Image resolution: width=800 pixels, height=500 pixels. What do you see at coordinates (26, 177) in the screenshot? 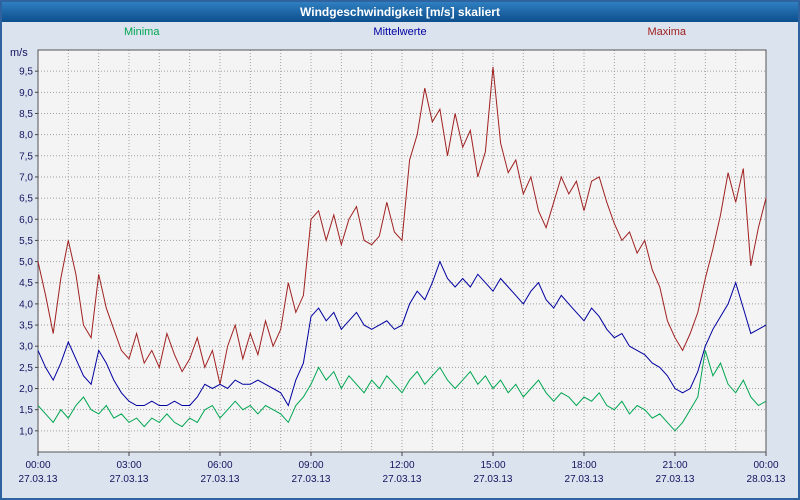
I see `y-tick-label: 7,0` at bounding box center [26, 177].